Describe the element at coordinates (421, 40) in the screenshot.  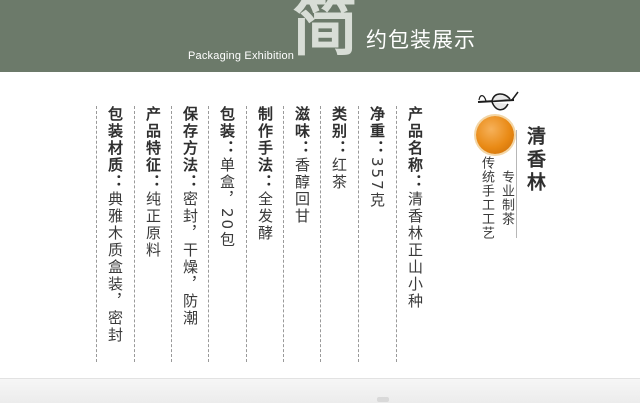
I see `banner-title: 约包装展示` at that location.